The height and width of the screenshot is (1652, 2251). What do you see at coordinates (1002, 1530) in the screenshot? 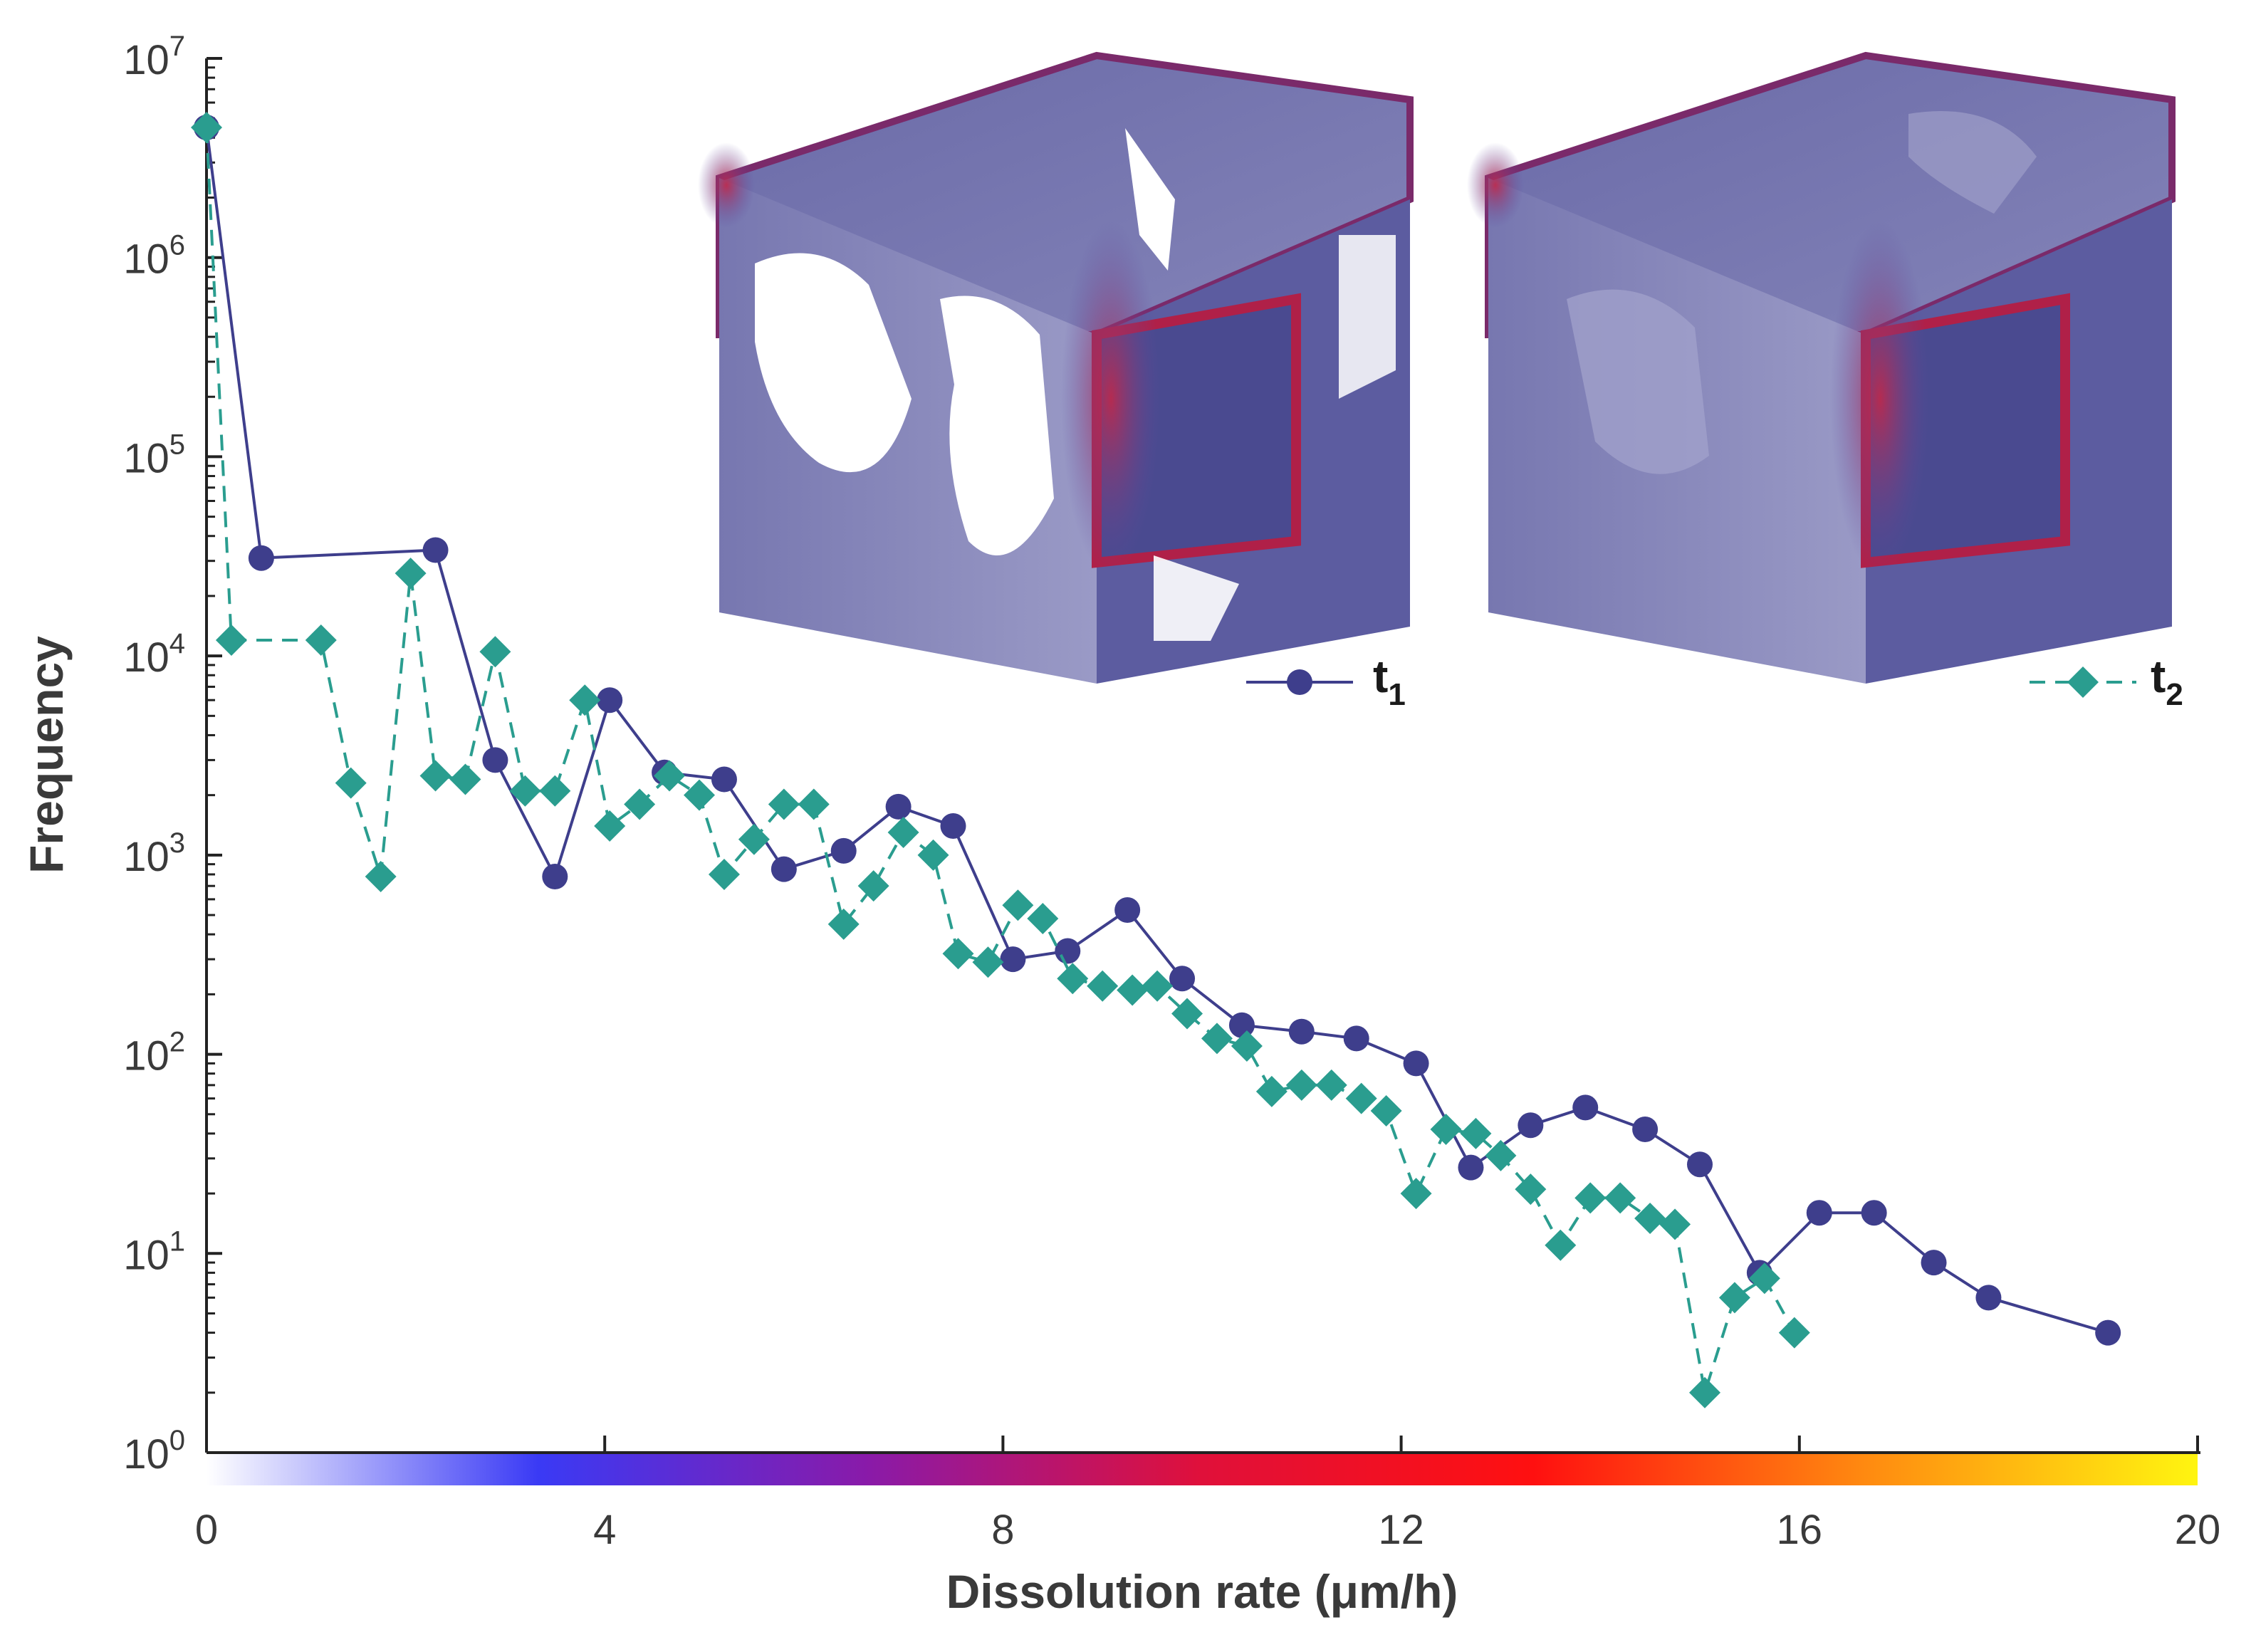
I see `x-tick-label: 8` at bounding box center [1002, 1530].